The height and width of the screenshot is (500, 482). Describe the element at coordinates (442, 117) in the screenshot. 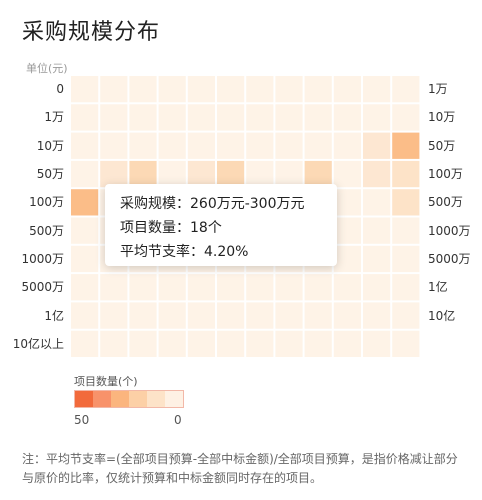

I see `right-axis-label: 10万` at that location.